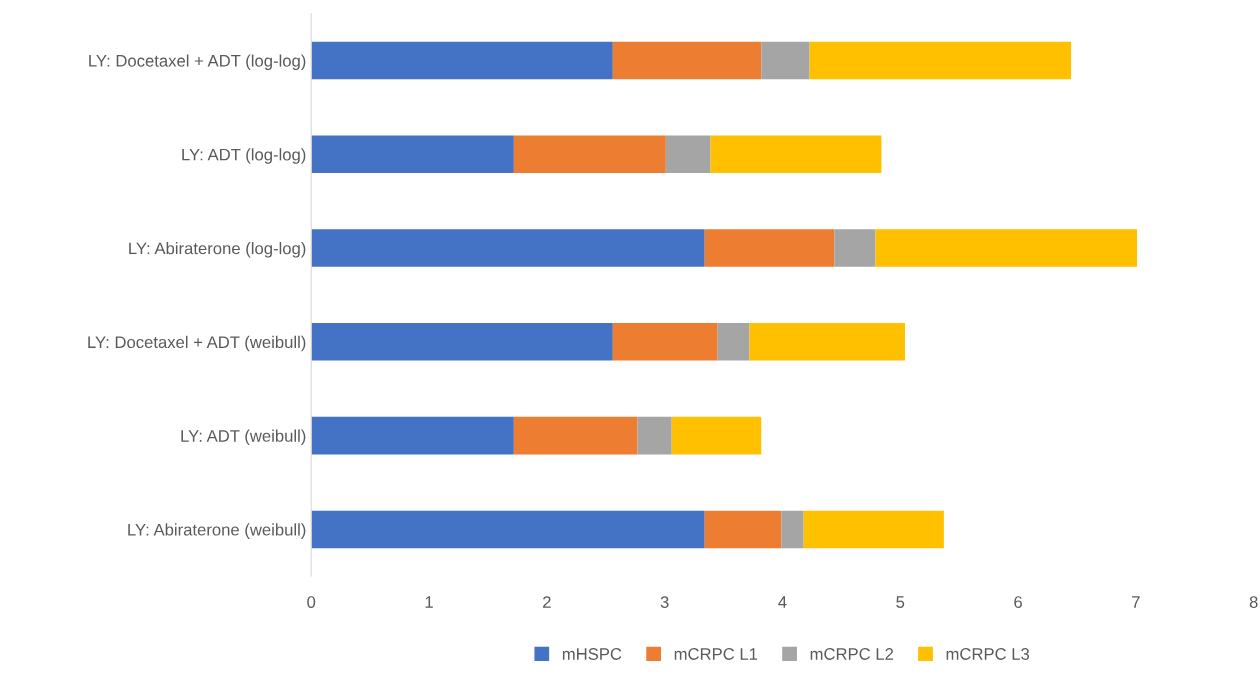 This screenshot has width=1260, height=682. What do you see at coordinates (988, 654) in the screenshot?
I see `legend-label: mCRPC L3` at bounding box center [988, 654].